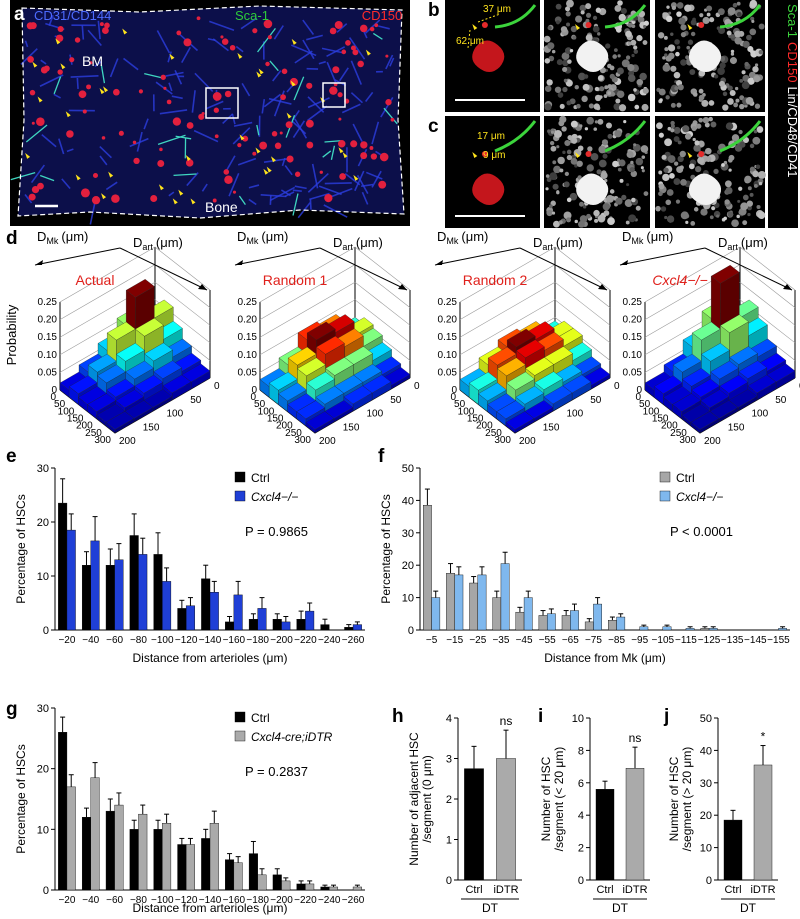 This screenshot has height=919, width=800. I want to click on panel-letter: b, so click(434, 10).